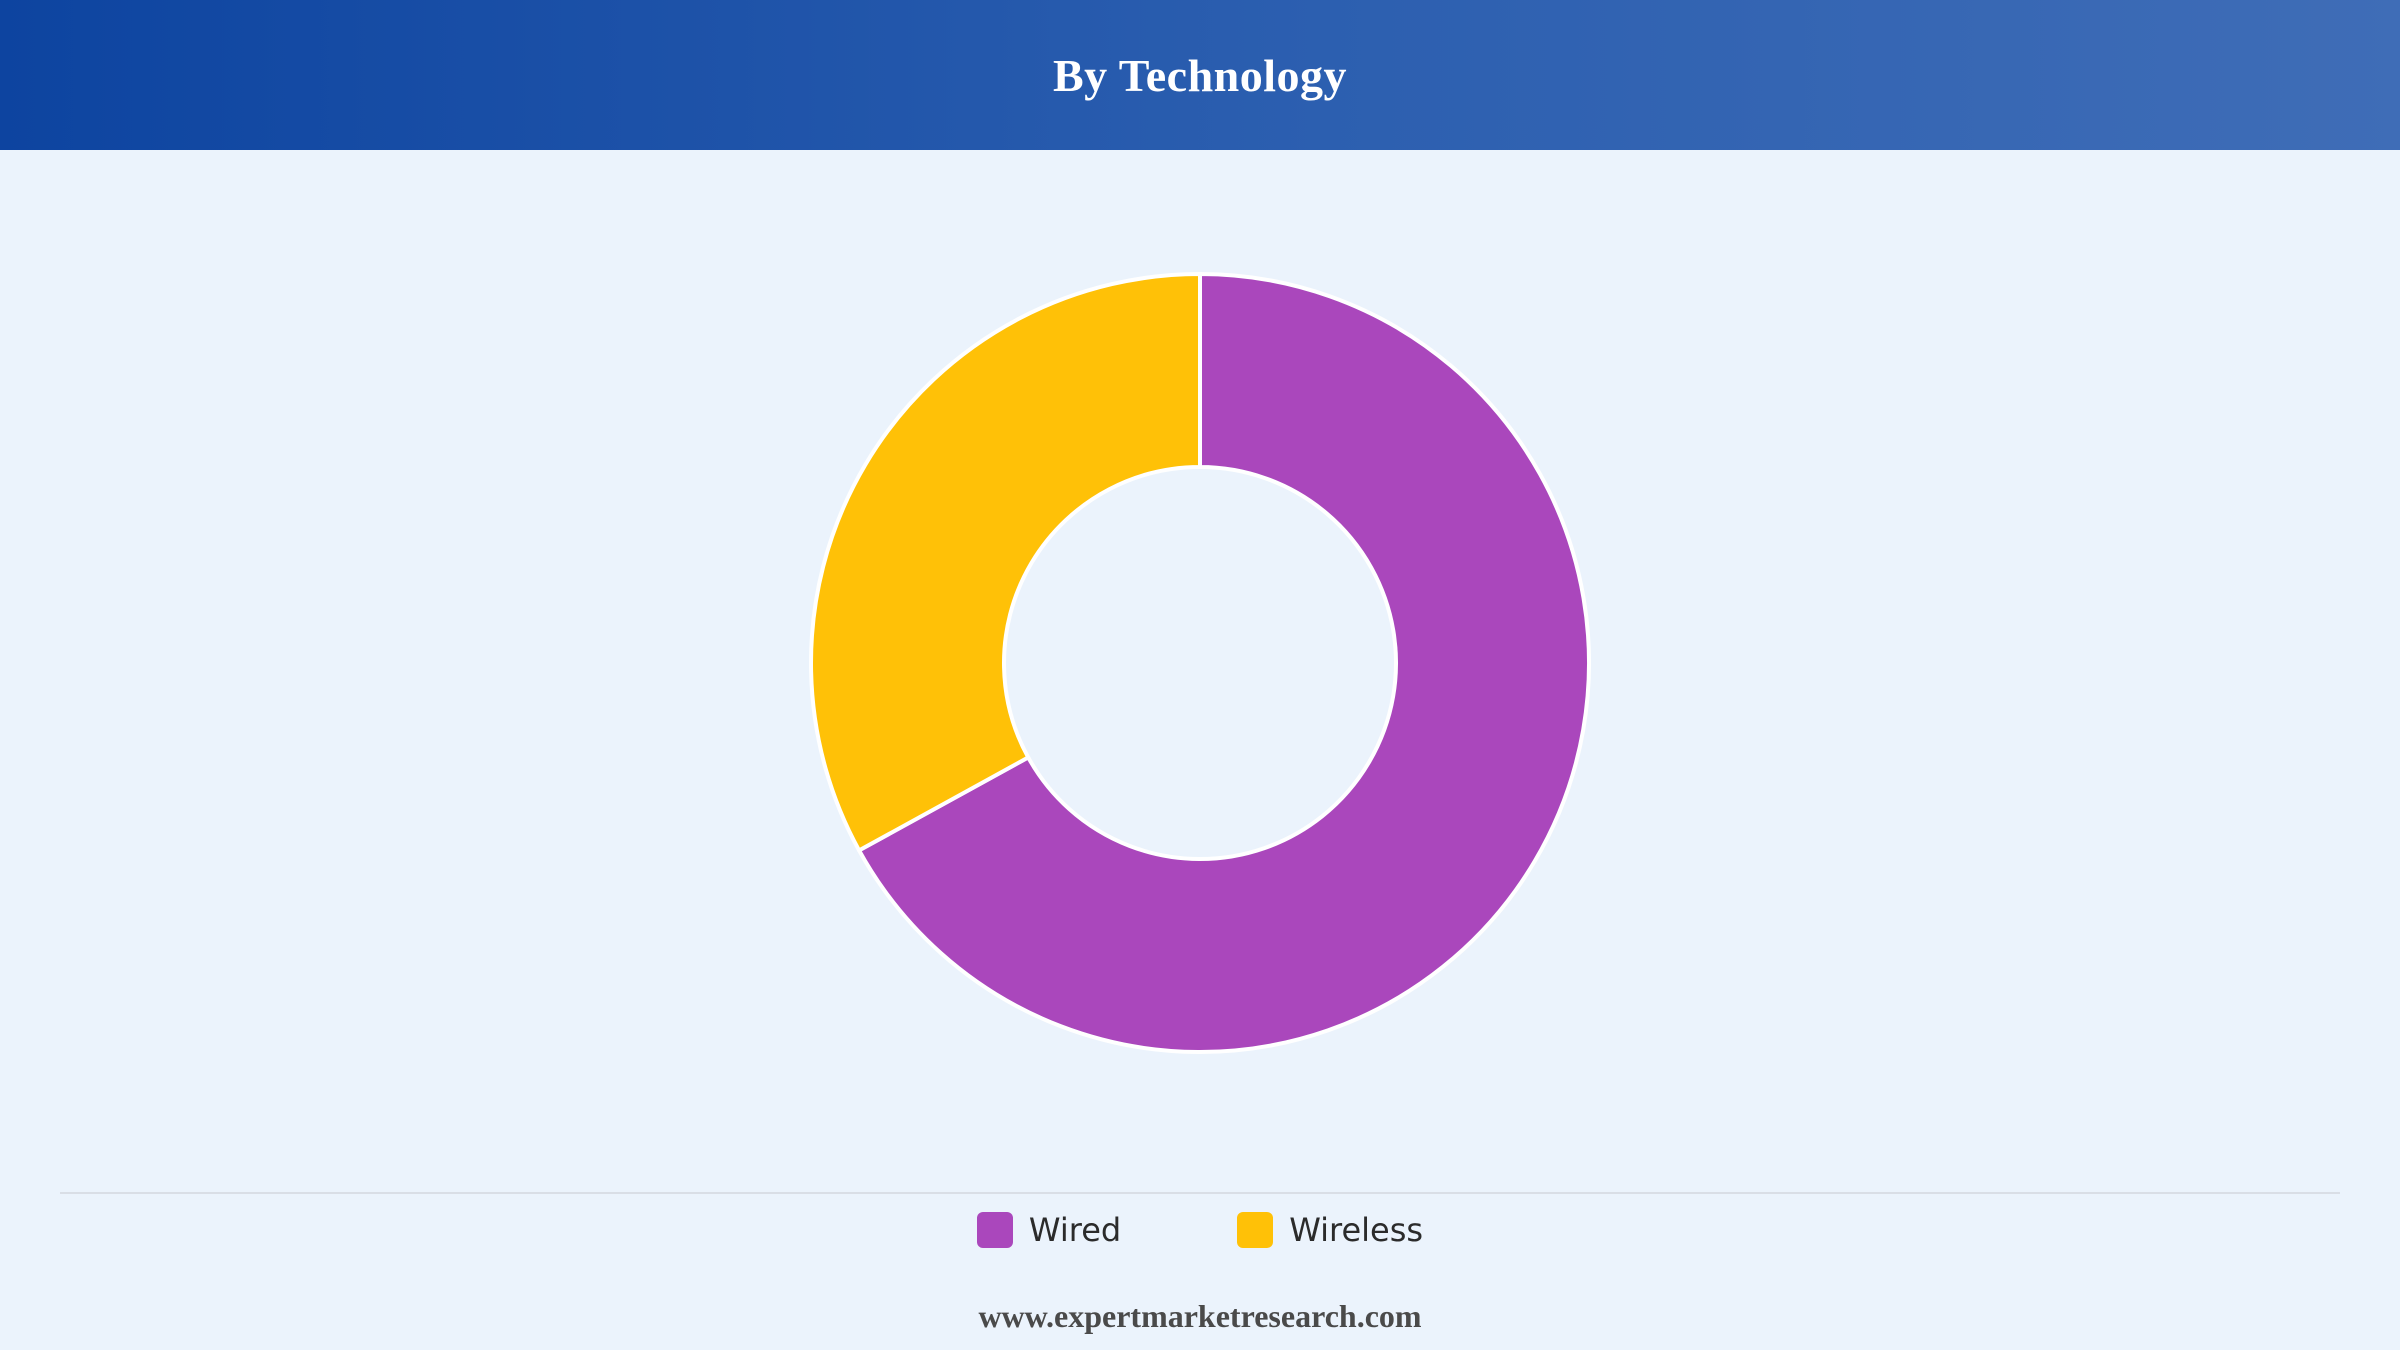 The width and height of the screenshot is (2400, 1350). Describe the element at coordinates (1200, 1193) in the screenshot. I see `legend-divider` at that location.